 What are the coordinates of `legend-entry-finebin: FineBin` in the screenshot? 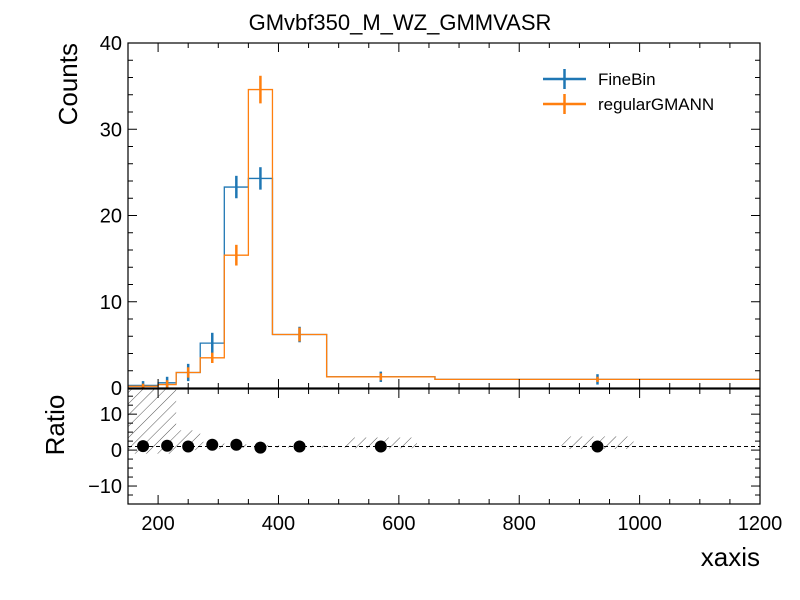 It's located at (599, 79).